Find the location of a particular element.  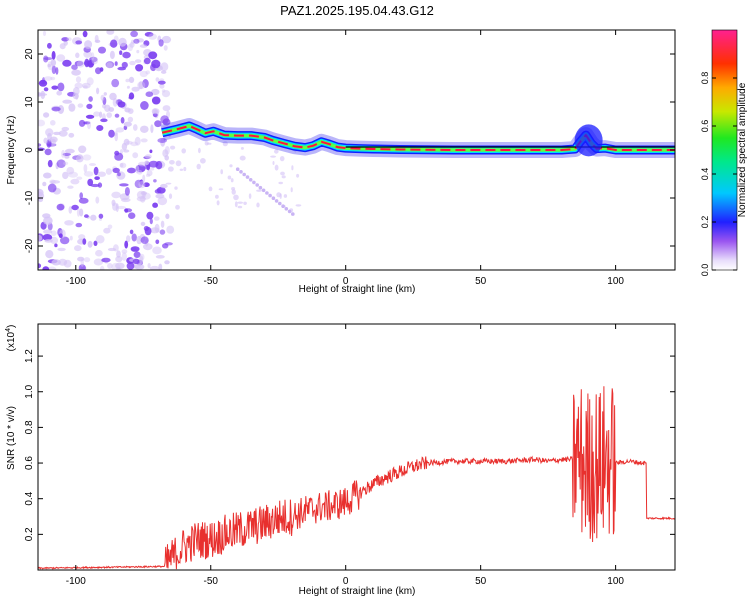

y-tick-label: 0.4 is located at coordinates (29, 498).